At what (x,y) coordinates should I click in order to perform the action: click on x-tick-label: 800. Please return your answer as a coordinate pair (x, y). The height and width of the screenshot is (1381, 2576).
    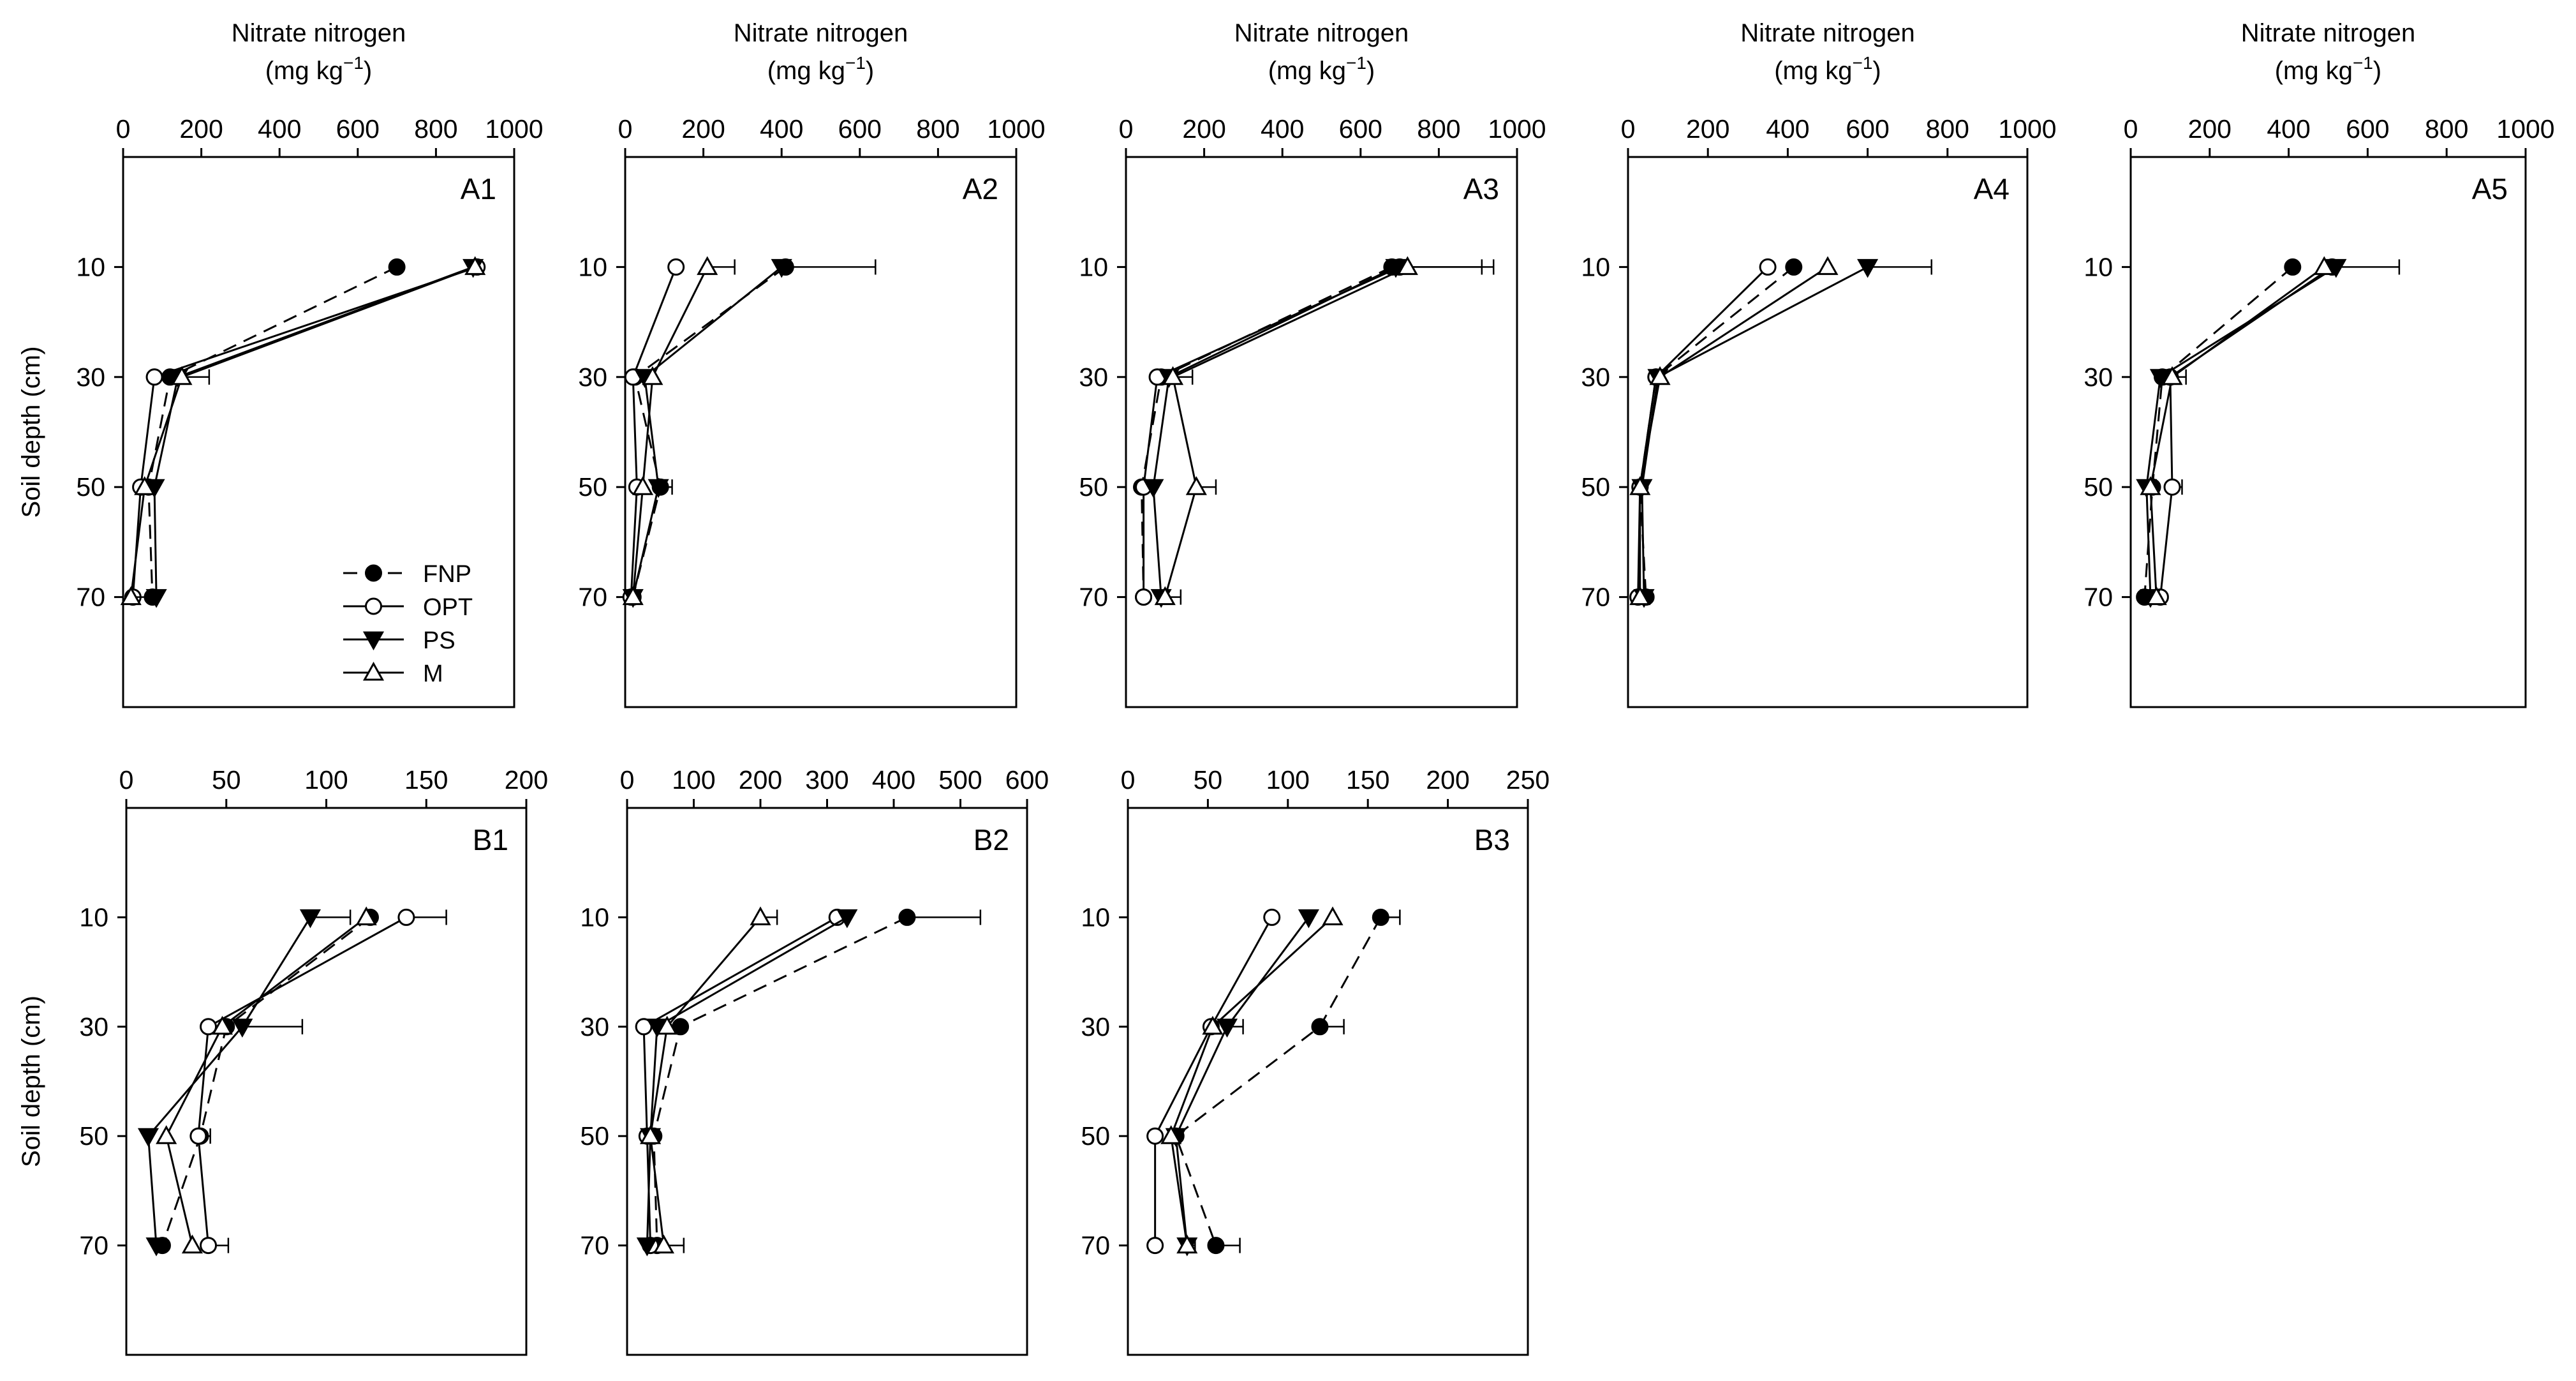
    Looking at the image, I should click on (937, 129).